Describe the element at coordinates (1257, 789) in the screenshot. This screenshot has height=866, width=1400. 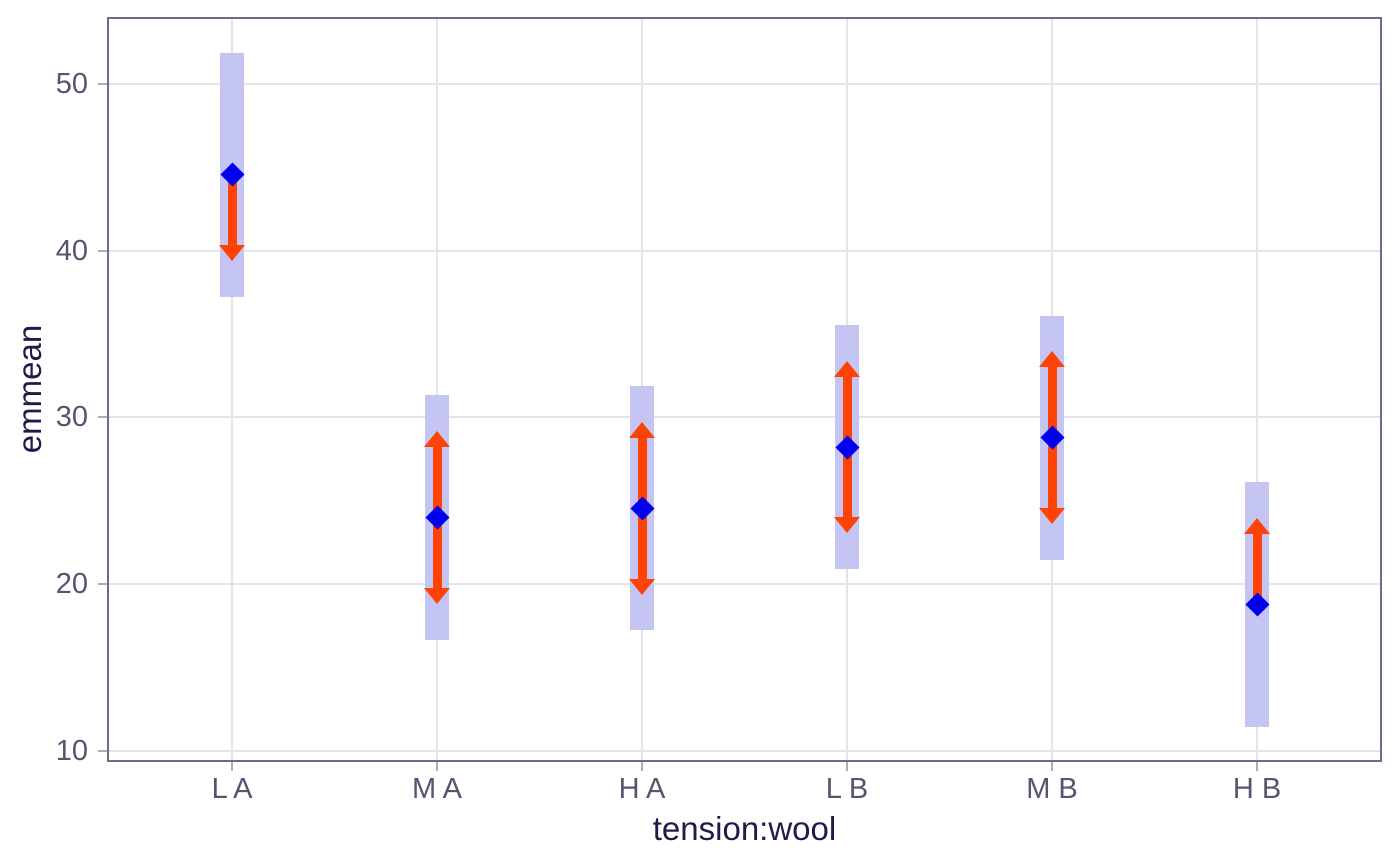
I see `x-axis-tick-label: H B` at that location.